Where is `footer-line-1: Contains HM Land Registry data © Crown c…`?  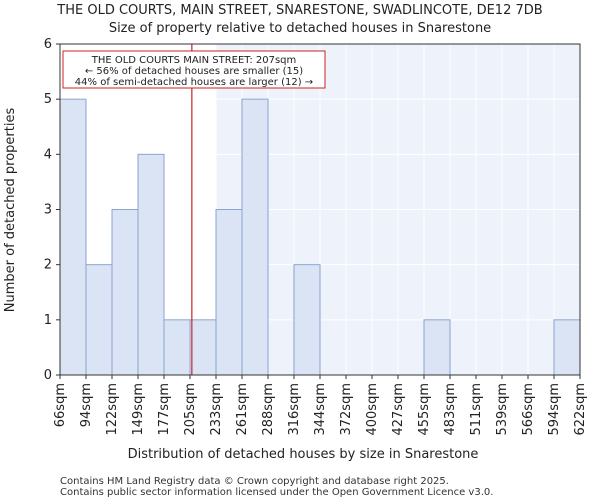 footer-line-1: Contains HM Land Registry data © Crown c… is located at coordinates (254, 481).